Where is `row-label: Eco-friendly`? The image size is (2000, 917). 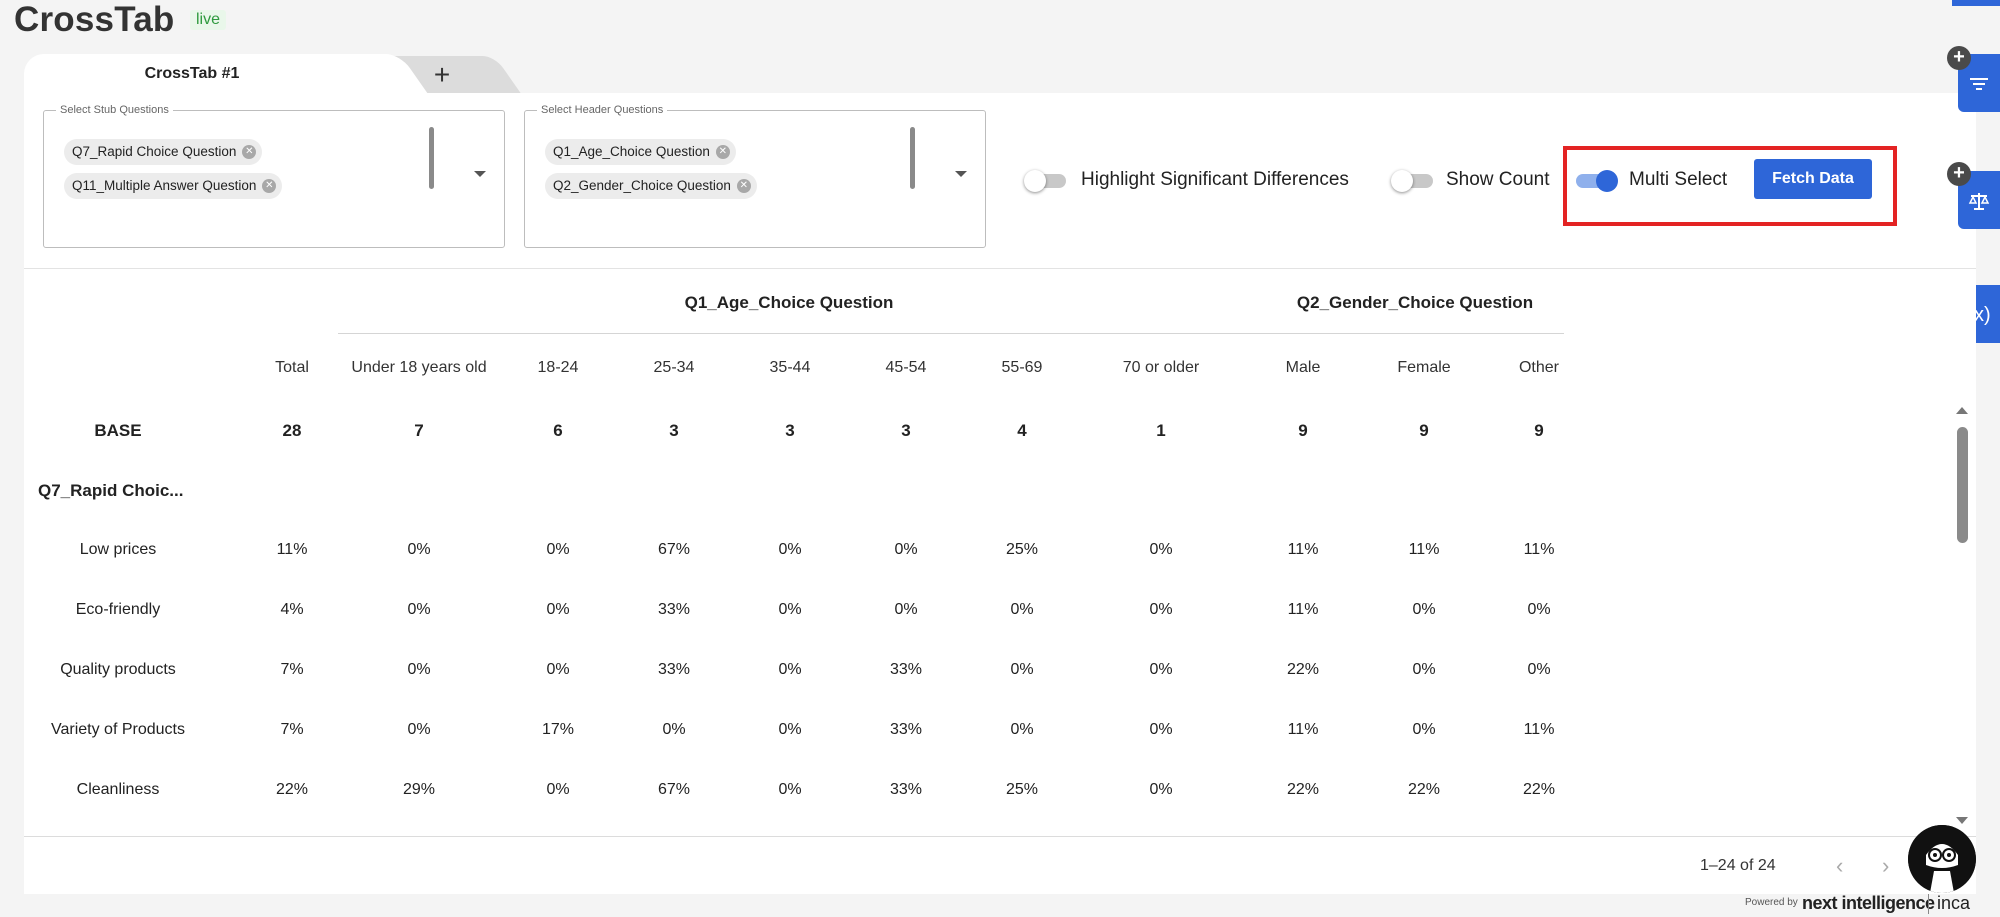 row-label: Eco-friendly is located at coordinates (118, 609).